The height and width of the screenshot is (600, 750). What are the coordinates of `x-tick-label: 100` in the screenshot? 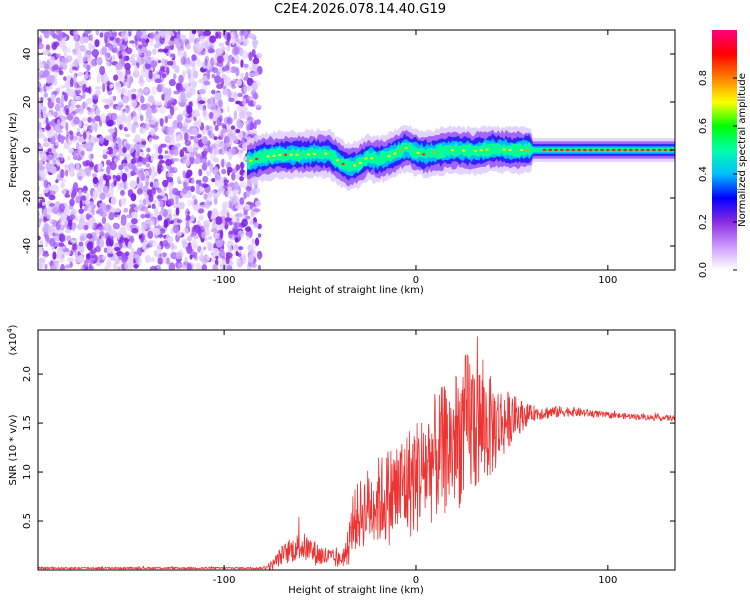 It's located at (607, 280).